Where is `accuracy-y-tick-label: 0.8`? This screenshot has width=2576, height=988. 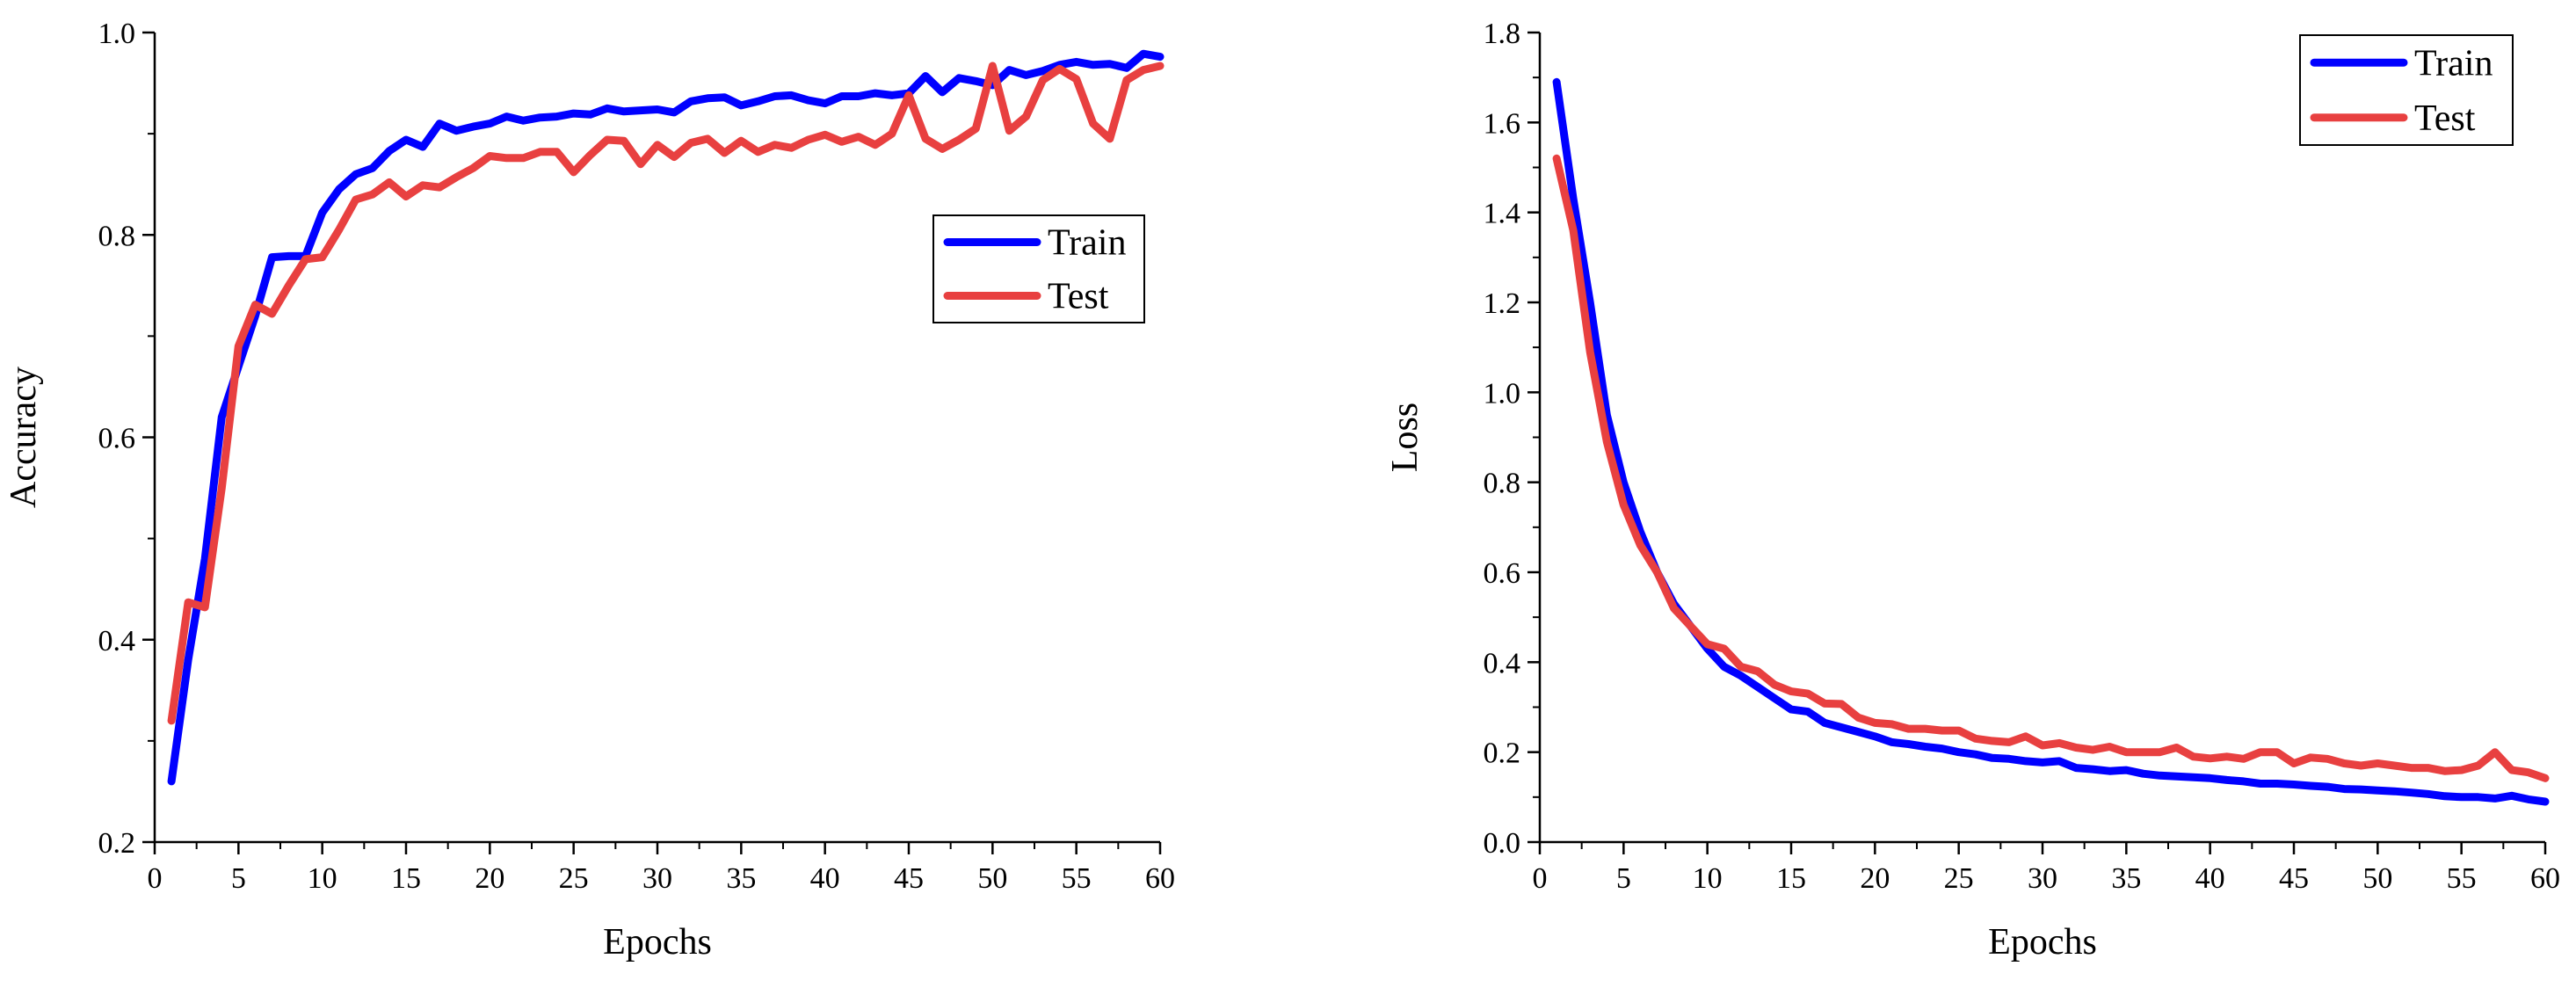
accuracy-y-tick-label: 0.8 is located at coordinates (117, 236).